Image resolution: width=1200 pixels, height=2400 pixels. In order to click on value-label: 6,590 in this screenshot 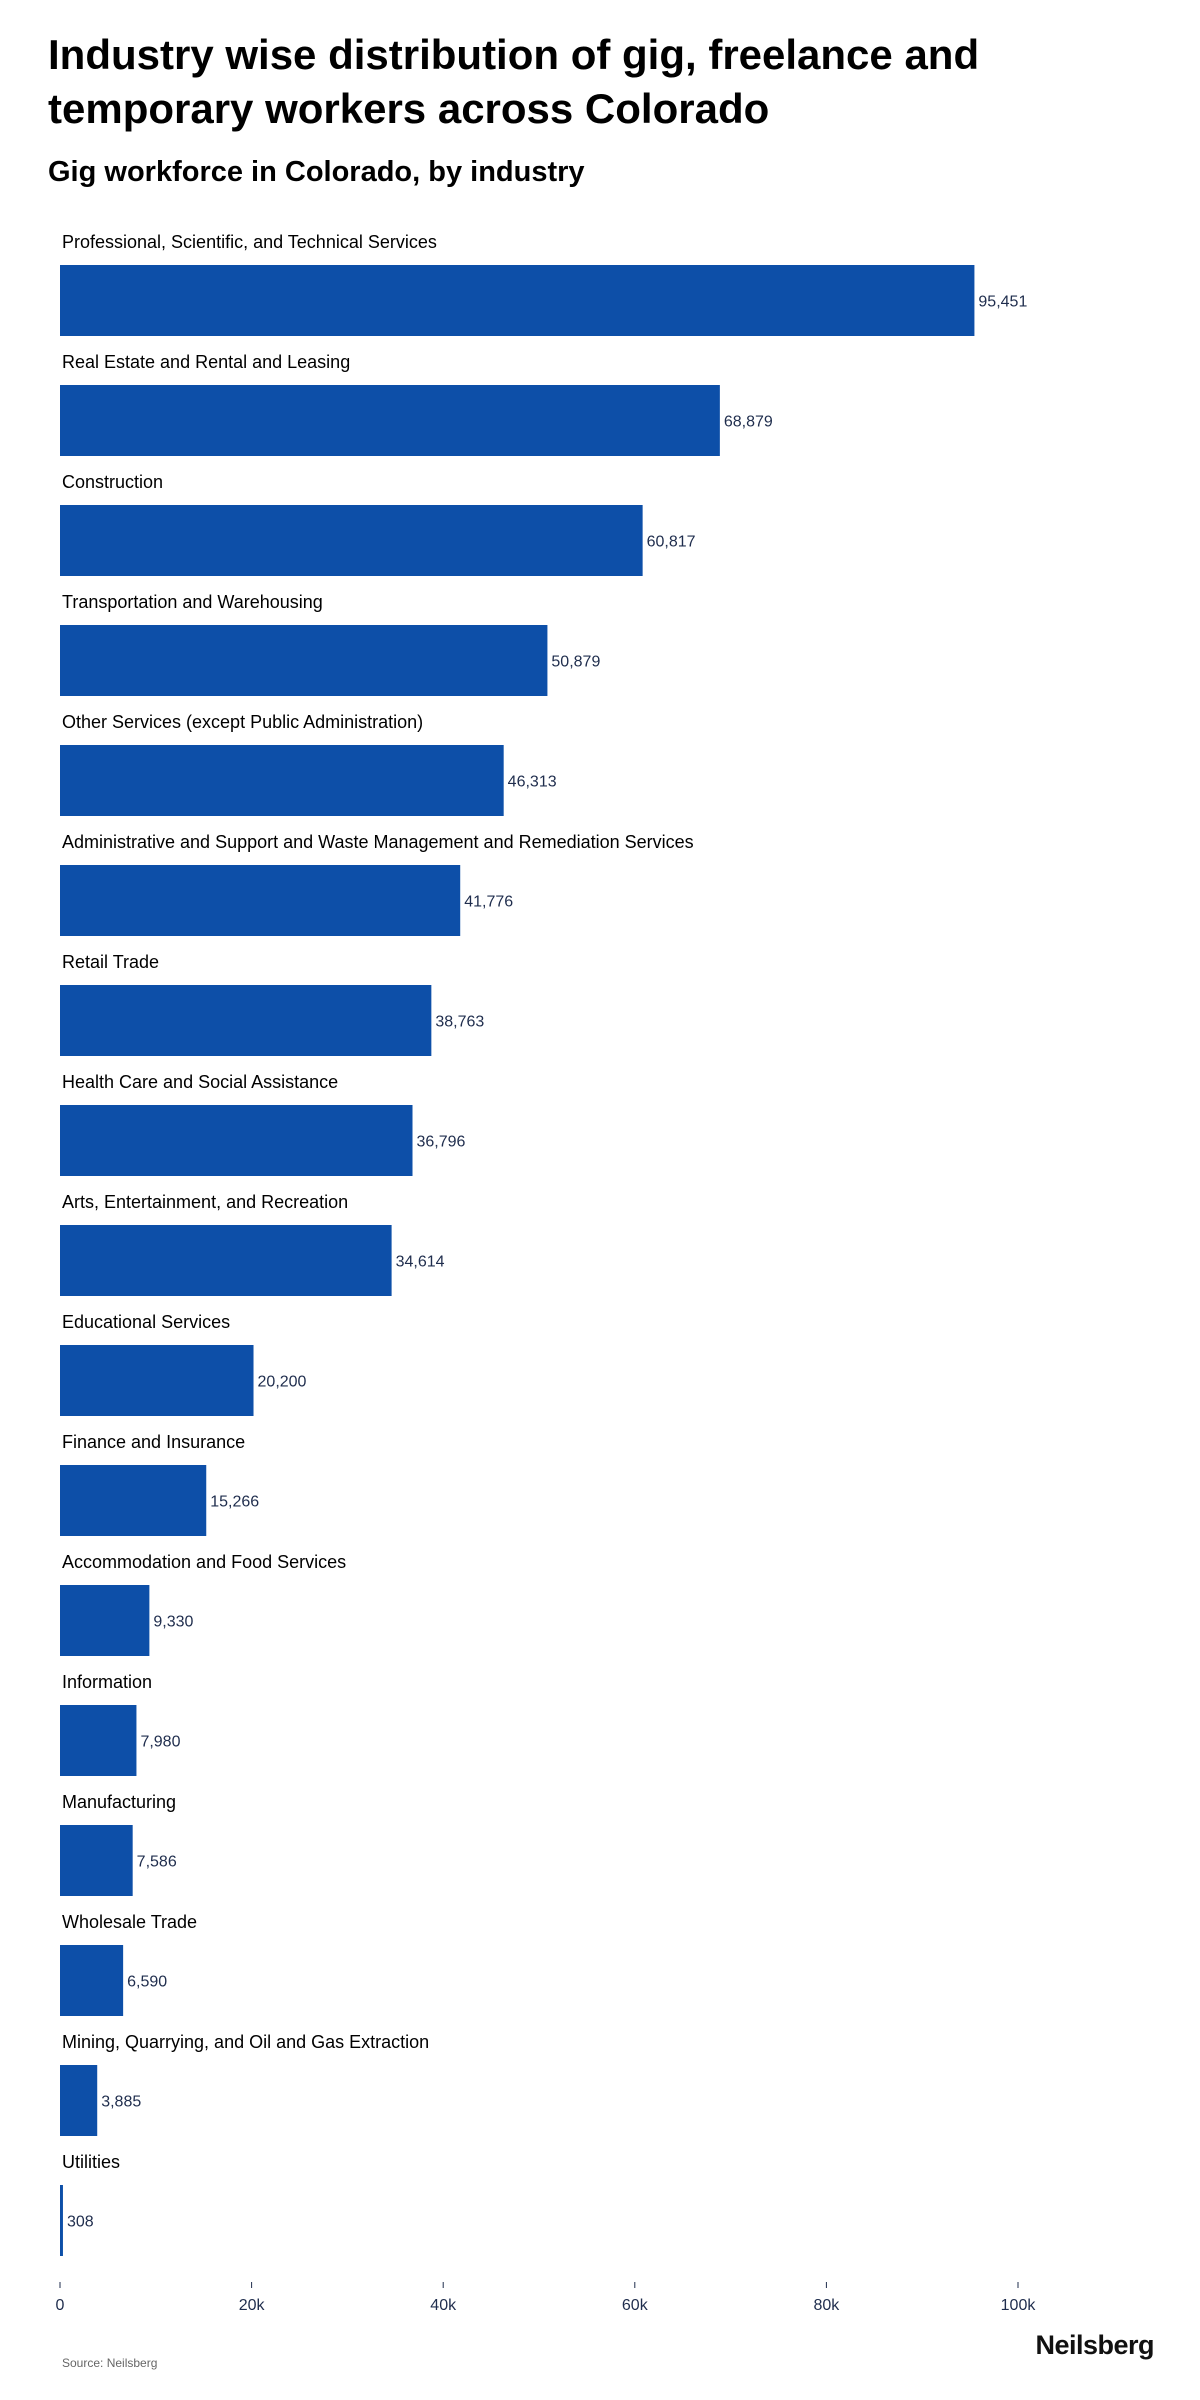, I will do `click(147, 1982)`.